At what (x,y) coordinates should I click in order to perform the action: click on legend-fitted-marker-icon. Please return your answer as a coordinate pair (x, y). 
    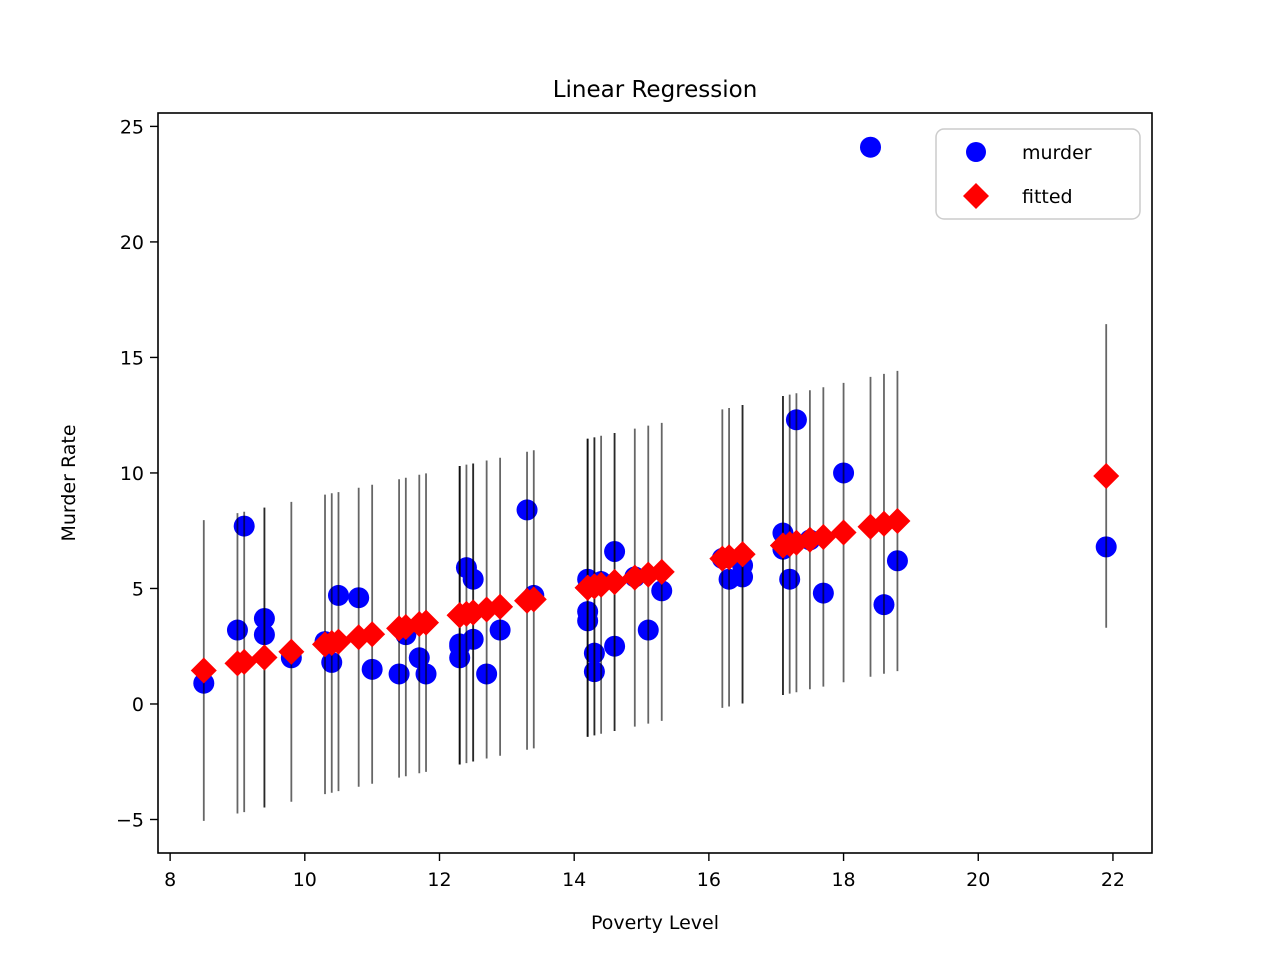
    Looking at the image, I should click on (976, 196).